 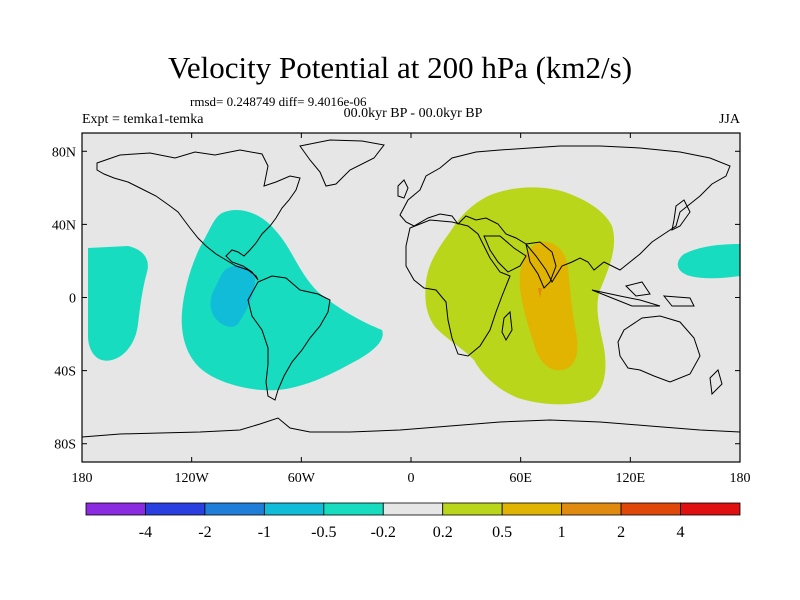 I want to click on stats-line: rmsd= 0.248749 diff= 9.4016e-06, so click(x=278, y=101).